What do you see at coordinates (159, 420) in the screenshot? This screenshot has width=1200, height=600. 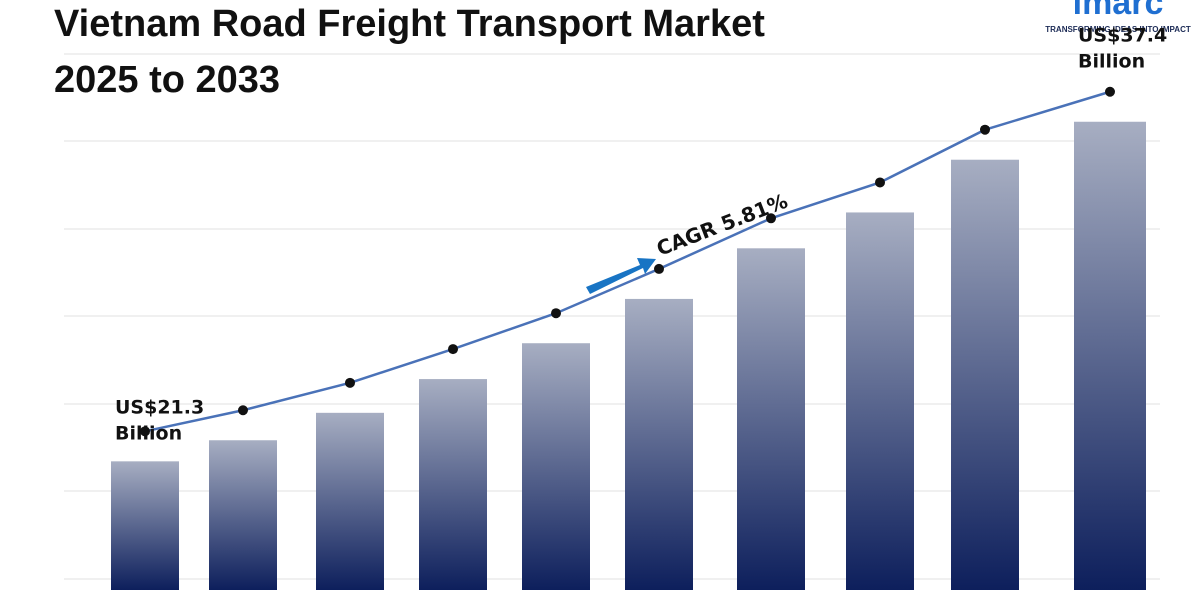 I see `value-label: US$21.3 Billion` at bounding box center [159, 420].